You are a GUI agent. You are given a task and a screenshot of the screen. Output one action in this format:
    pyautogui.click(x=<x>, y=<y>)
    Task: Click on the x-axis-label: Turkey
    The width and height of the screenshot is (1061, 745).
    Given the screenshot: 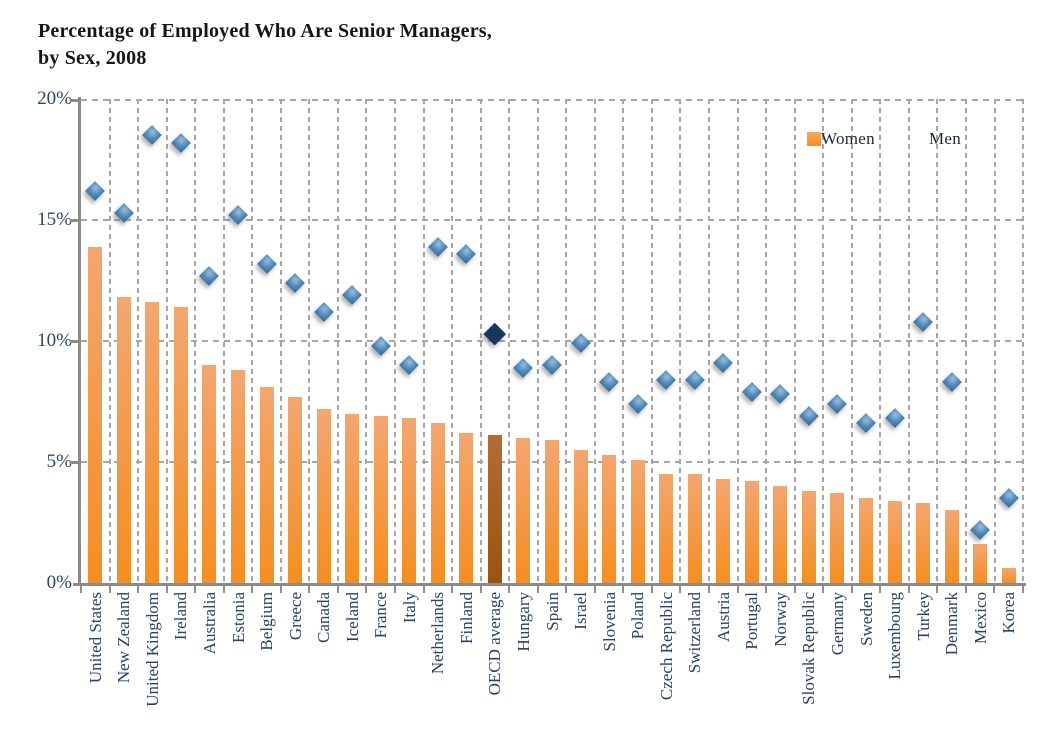 What is the action you would take?
    pyautogui.click(x=923, y=616)
    